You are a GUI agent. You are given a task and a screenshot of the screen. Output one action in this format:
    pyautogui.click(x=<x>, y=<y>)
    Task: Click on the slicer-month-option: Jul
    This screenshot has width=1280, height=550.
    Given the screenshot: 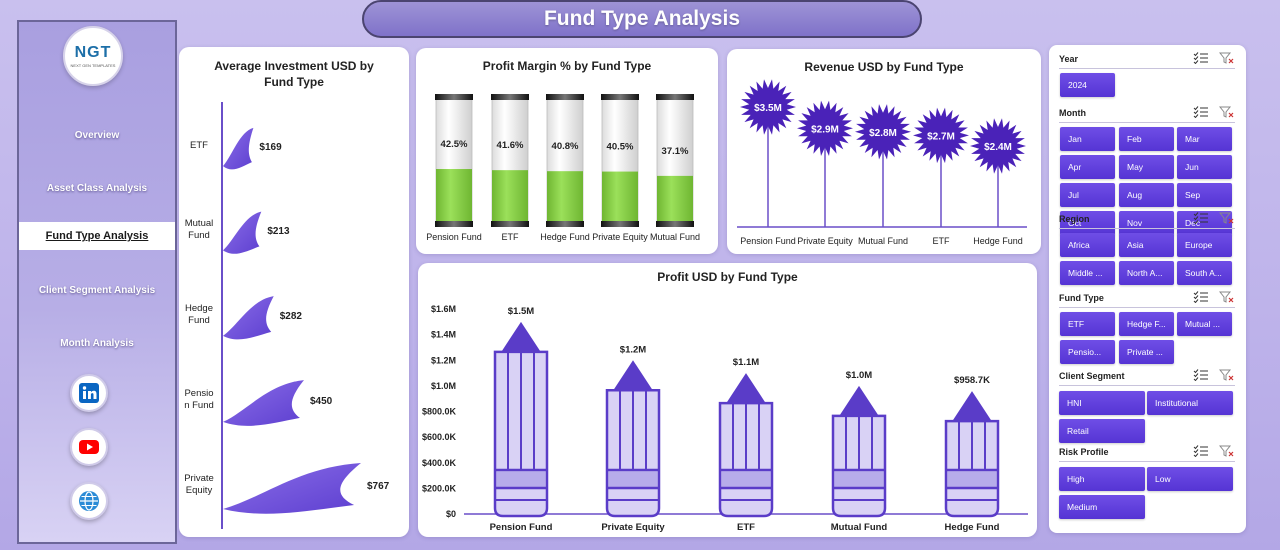 What is the action you would take?
    pyautogui.click(x=1087, y=195)
    